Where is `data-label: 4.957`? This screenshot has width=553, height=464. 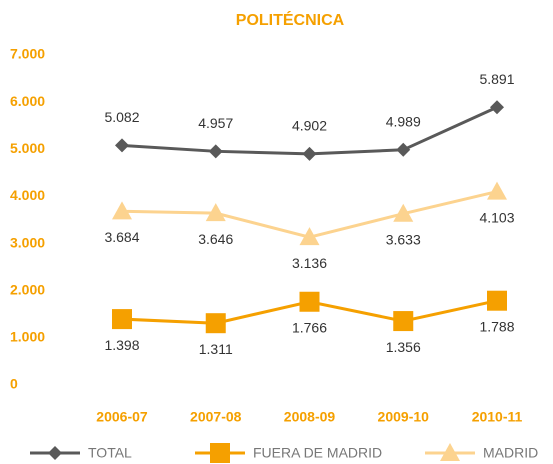
data-label: 4.957 is located at coordinates (215, 123).